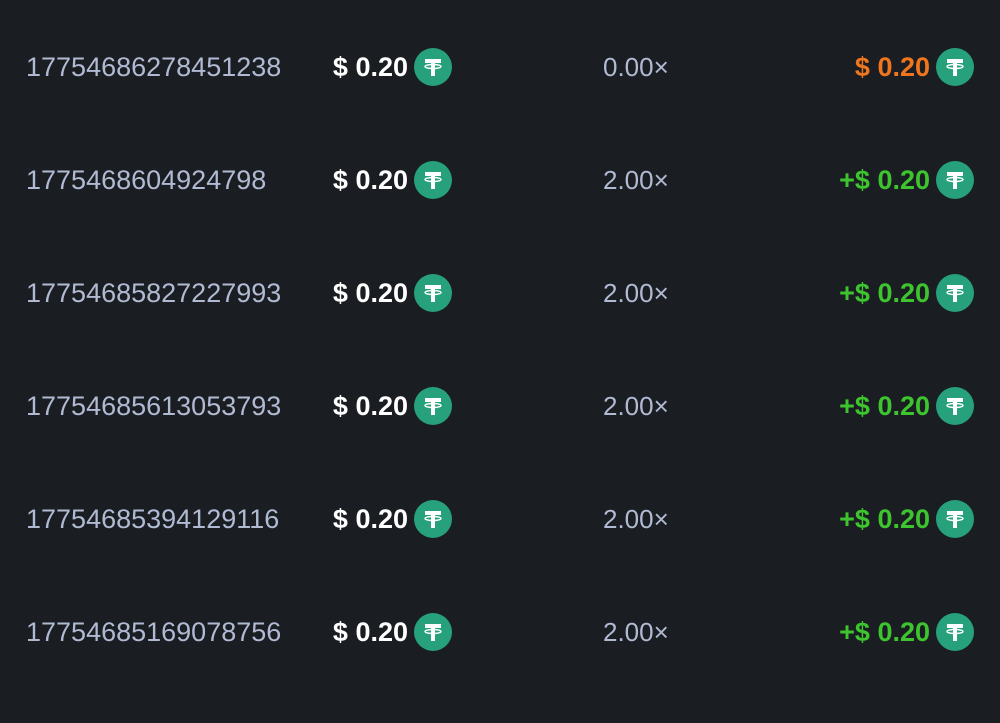 The height and width of the screenshot is (723, 1000). Describe the element at coordinates (636, 67) in the screenshot. I see `multiplier: 0.00×` at that location.